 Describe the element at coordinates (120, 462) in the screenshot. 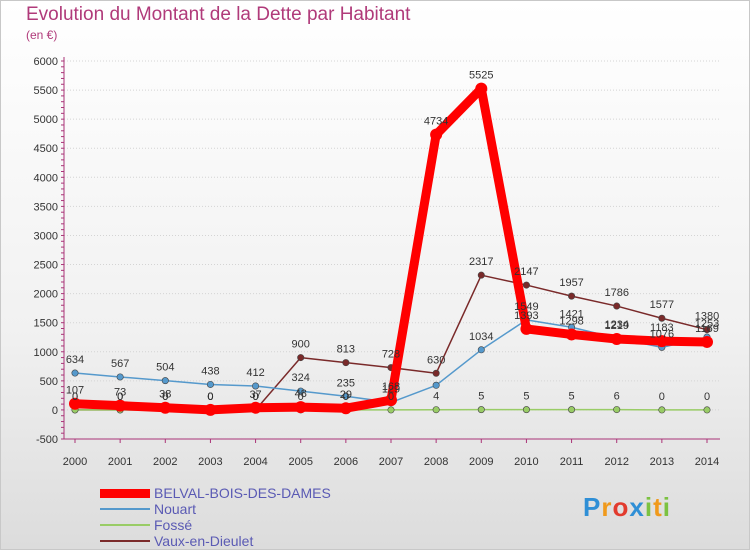

I see `x-tick-label: 2001` at that location.